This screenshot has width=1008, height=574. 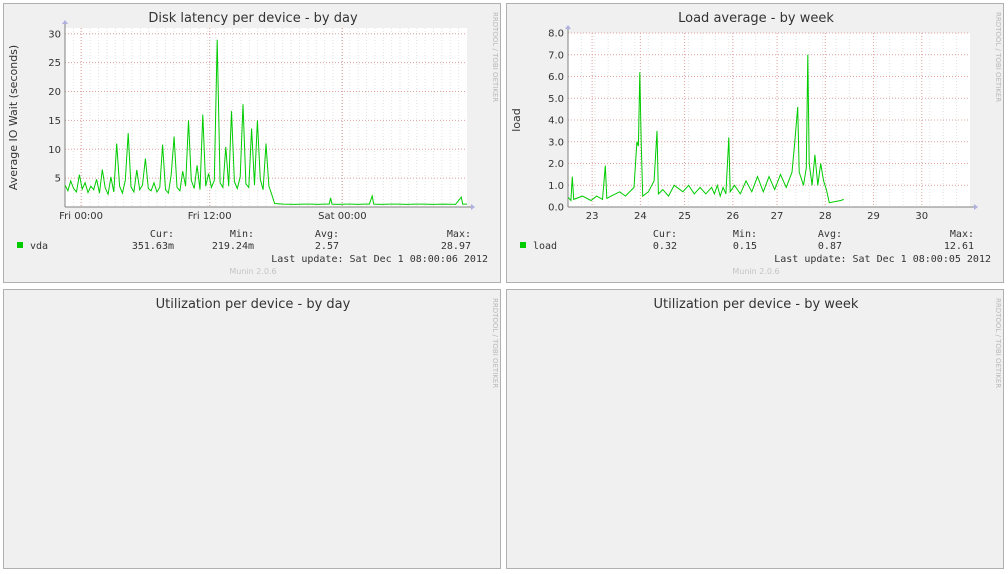 What do you see at coordinates (732, 216) in the screenshot?
I see `x-tick-label: 26` at bounding box center [732, 216].